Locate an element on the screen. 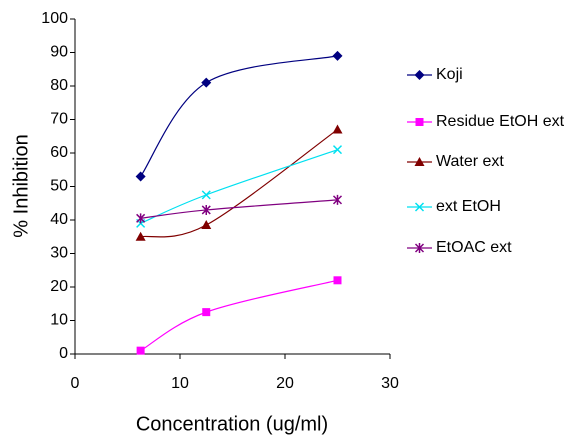 This screenshot has width=577, height=441. y-tick-label: 60 is located at coordinates (59, 152).